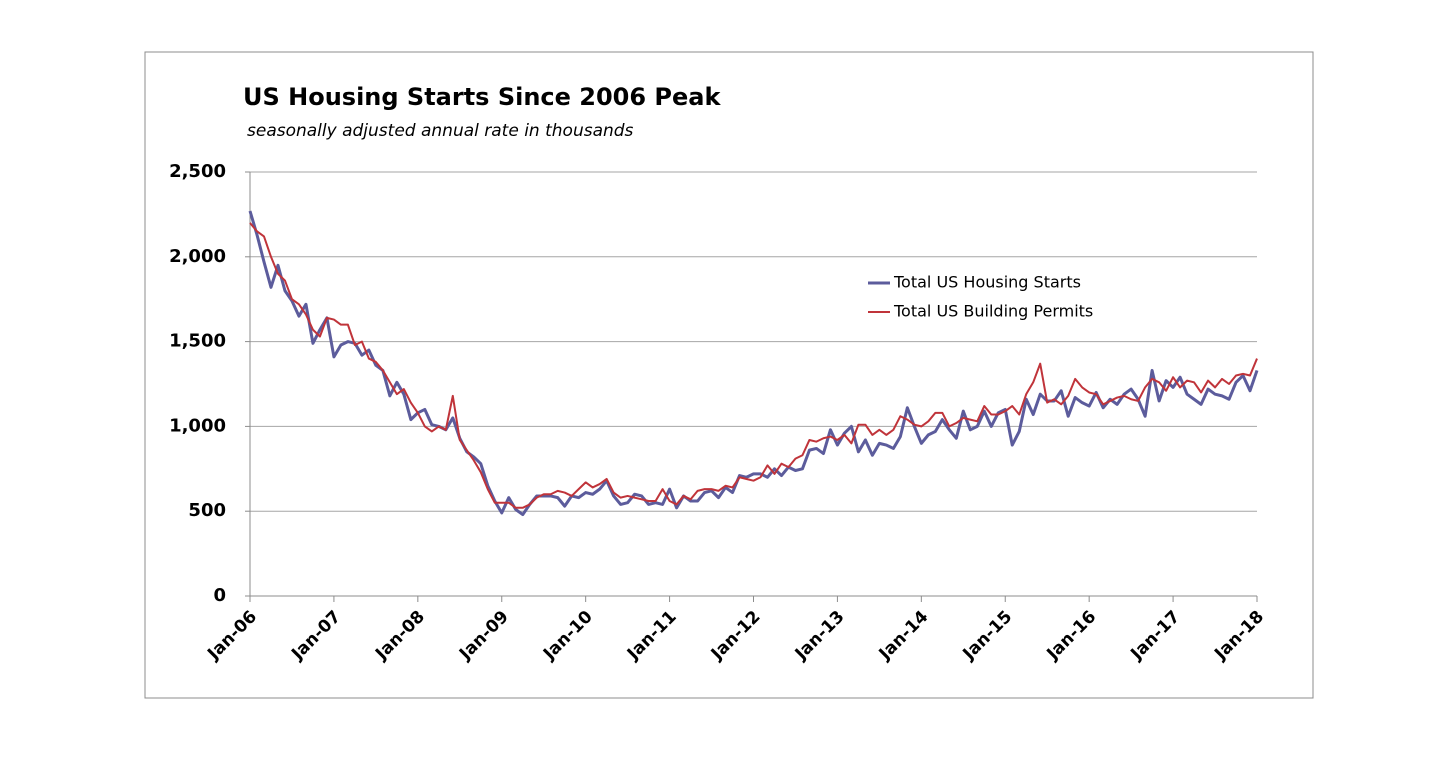 The height and width of the screenshot is (765, 1440). What do you see at coordinates (993, 311) in the screenshot?
I see `legend-label: Total US Building Permits` at bounding box center [993, 311].